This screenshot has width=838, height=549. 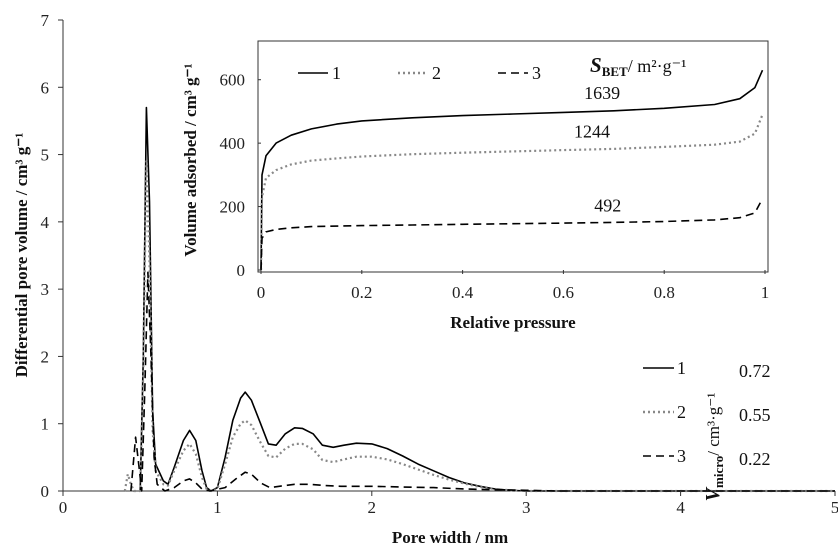 I want to click on inset-sbet-value-1: 1639, so click(x=602, y=93).